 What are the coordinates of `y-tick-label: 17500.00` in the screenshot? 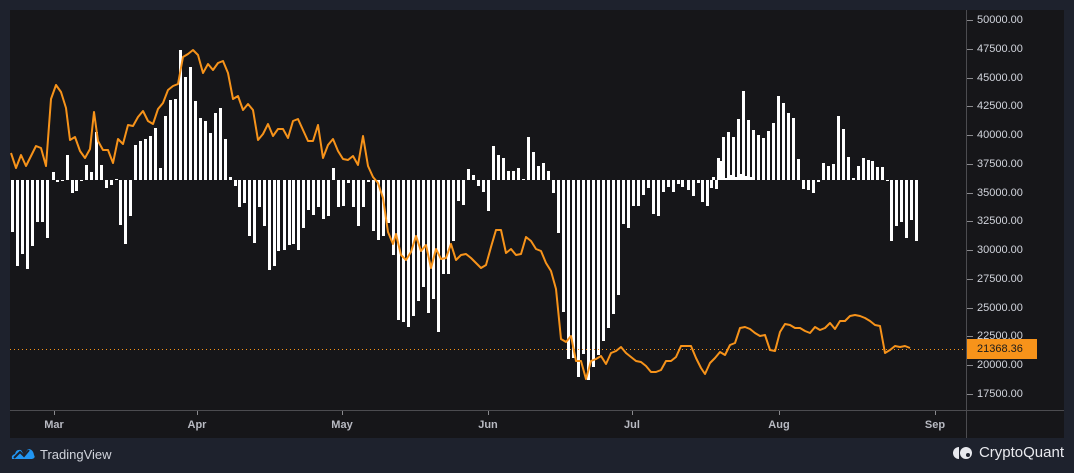 It's located at (1000, 394).